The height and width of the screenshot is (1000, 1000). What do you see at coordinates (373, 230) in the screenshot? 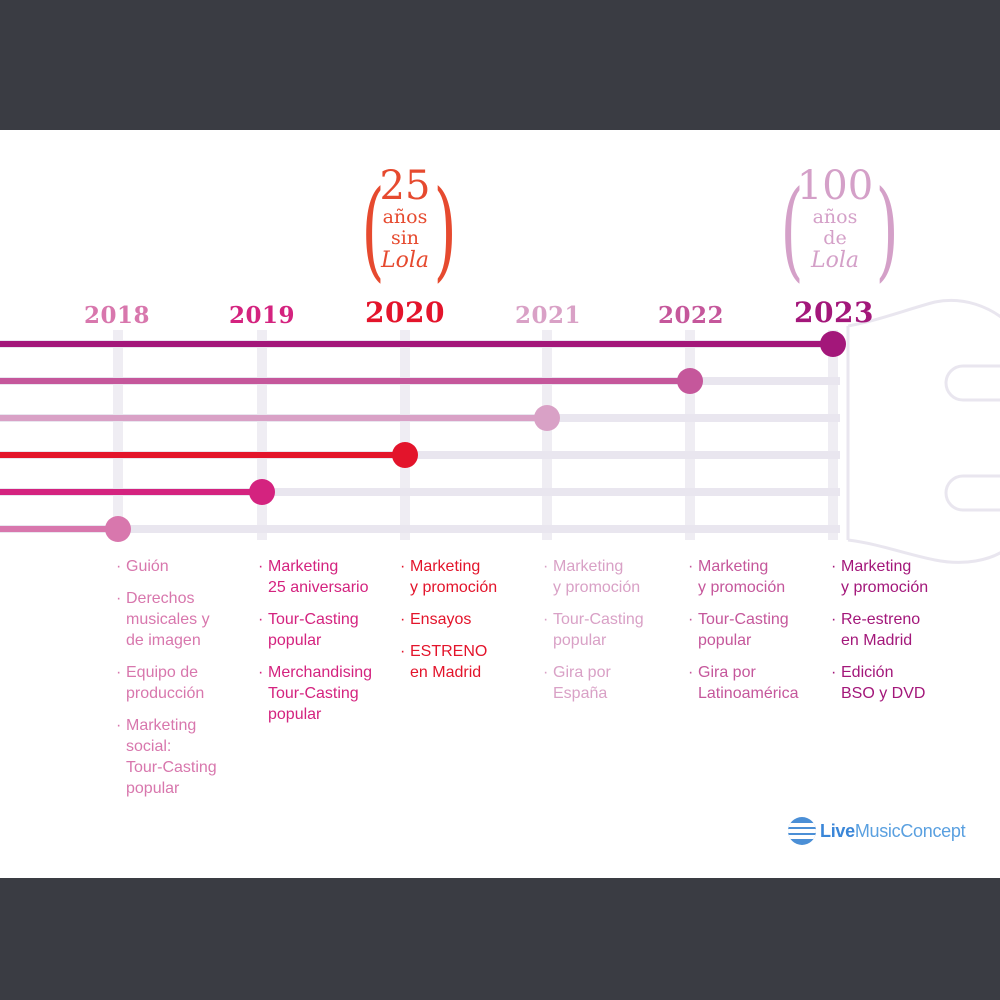
I see `bracket-left-open: (` at bounding box center [373, 230].